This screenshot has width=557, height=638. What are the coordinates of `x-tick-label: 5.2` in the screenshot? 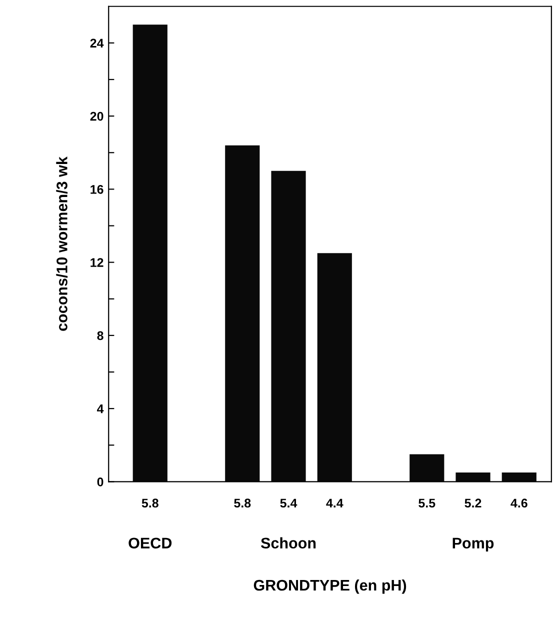 It's located at (473, 503).